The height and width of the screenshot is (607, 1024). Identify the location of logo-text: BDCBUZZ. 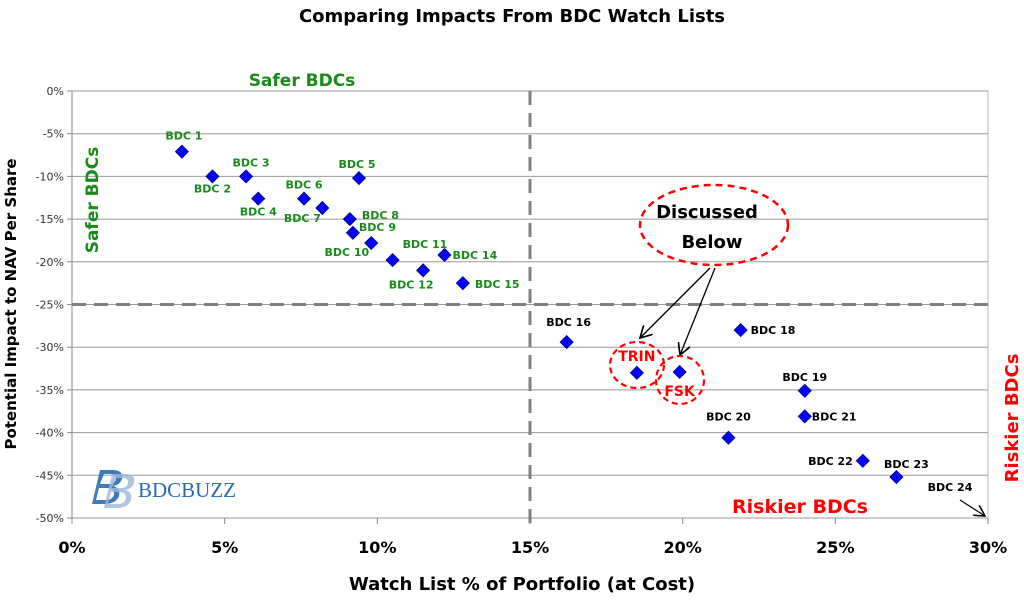
(187, 490).